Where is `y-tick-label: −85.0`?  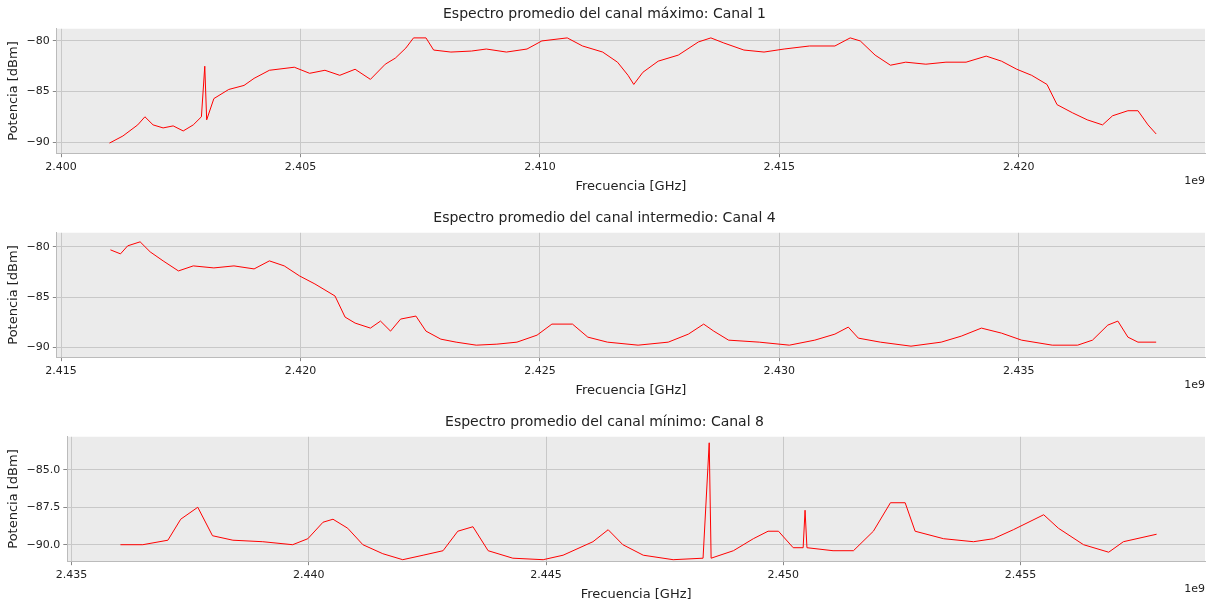 y-tick-label: −85.0 is located at coordinates (43, 469).